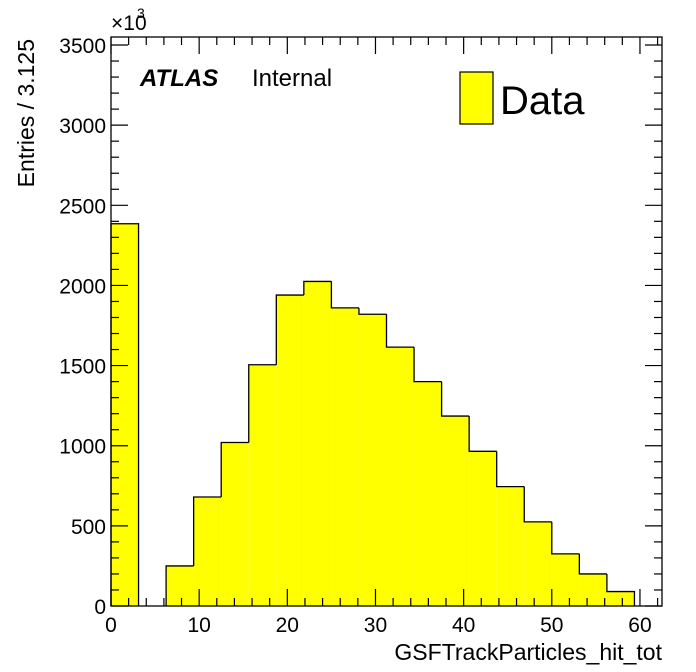 This screenshot has width=696, height=672. I want to click on y-tick-label: 3500, so click(82, 46).